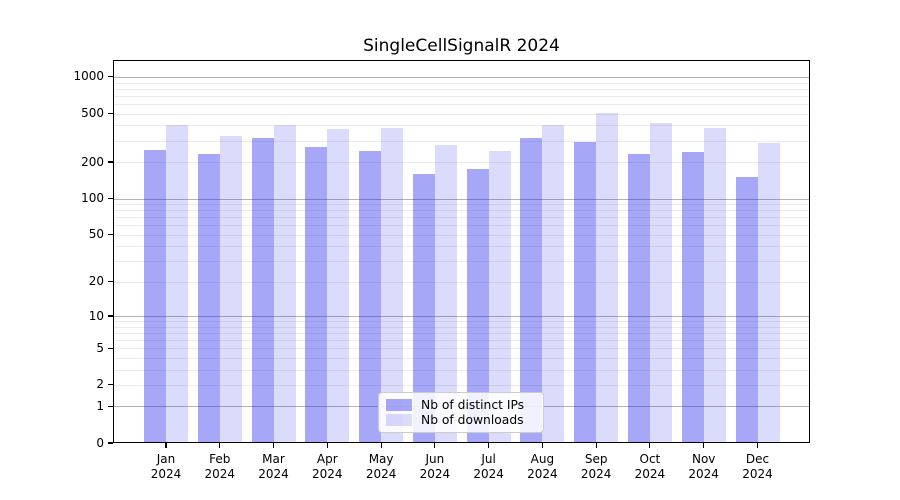 This screenshot has height=500, width=900. I want to click on bar-downloads-dec, so click(768, 292).